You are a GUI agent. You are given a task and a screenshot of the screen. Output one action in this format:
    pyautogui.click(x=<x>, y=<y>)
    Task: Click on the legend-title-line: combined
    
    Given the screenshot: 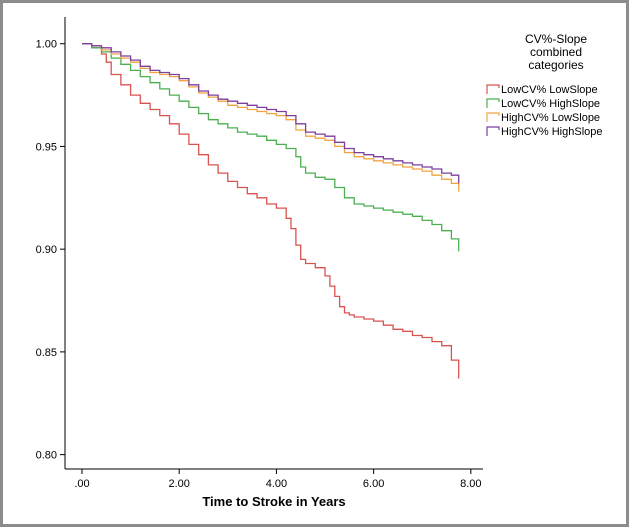 What is the action you would take?
    pyautogui.click(x=556, y=52)
    